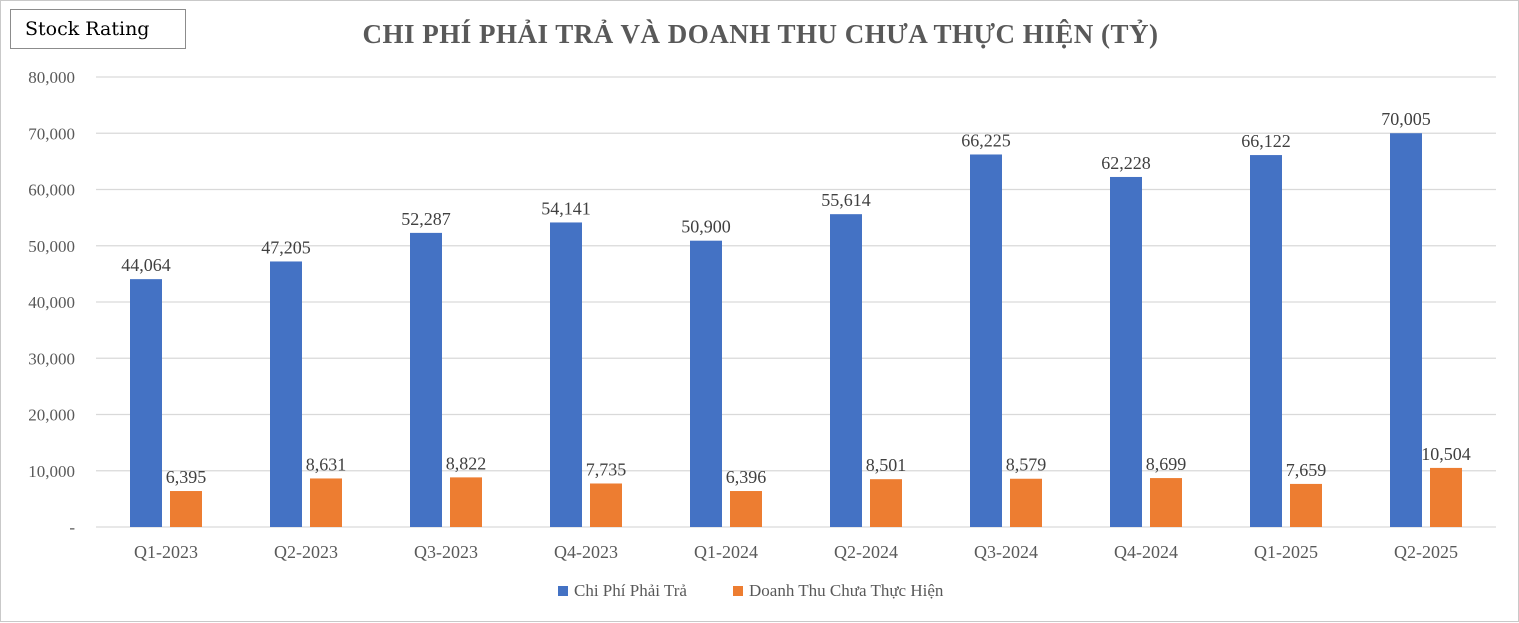 The image size is (1519, 623). I want to click on data-label: 62,228, so click(1126, 163).